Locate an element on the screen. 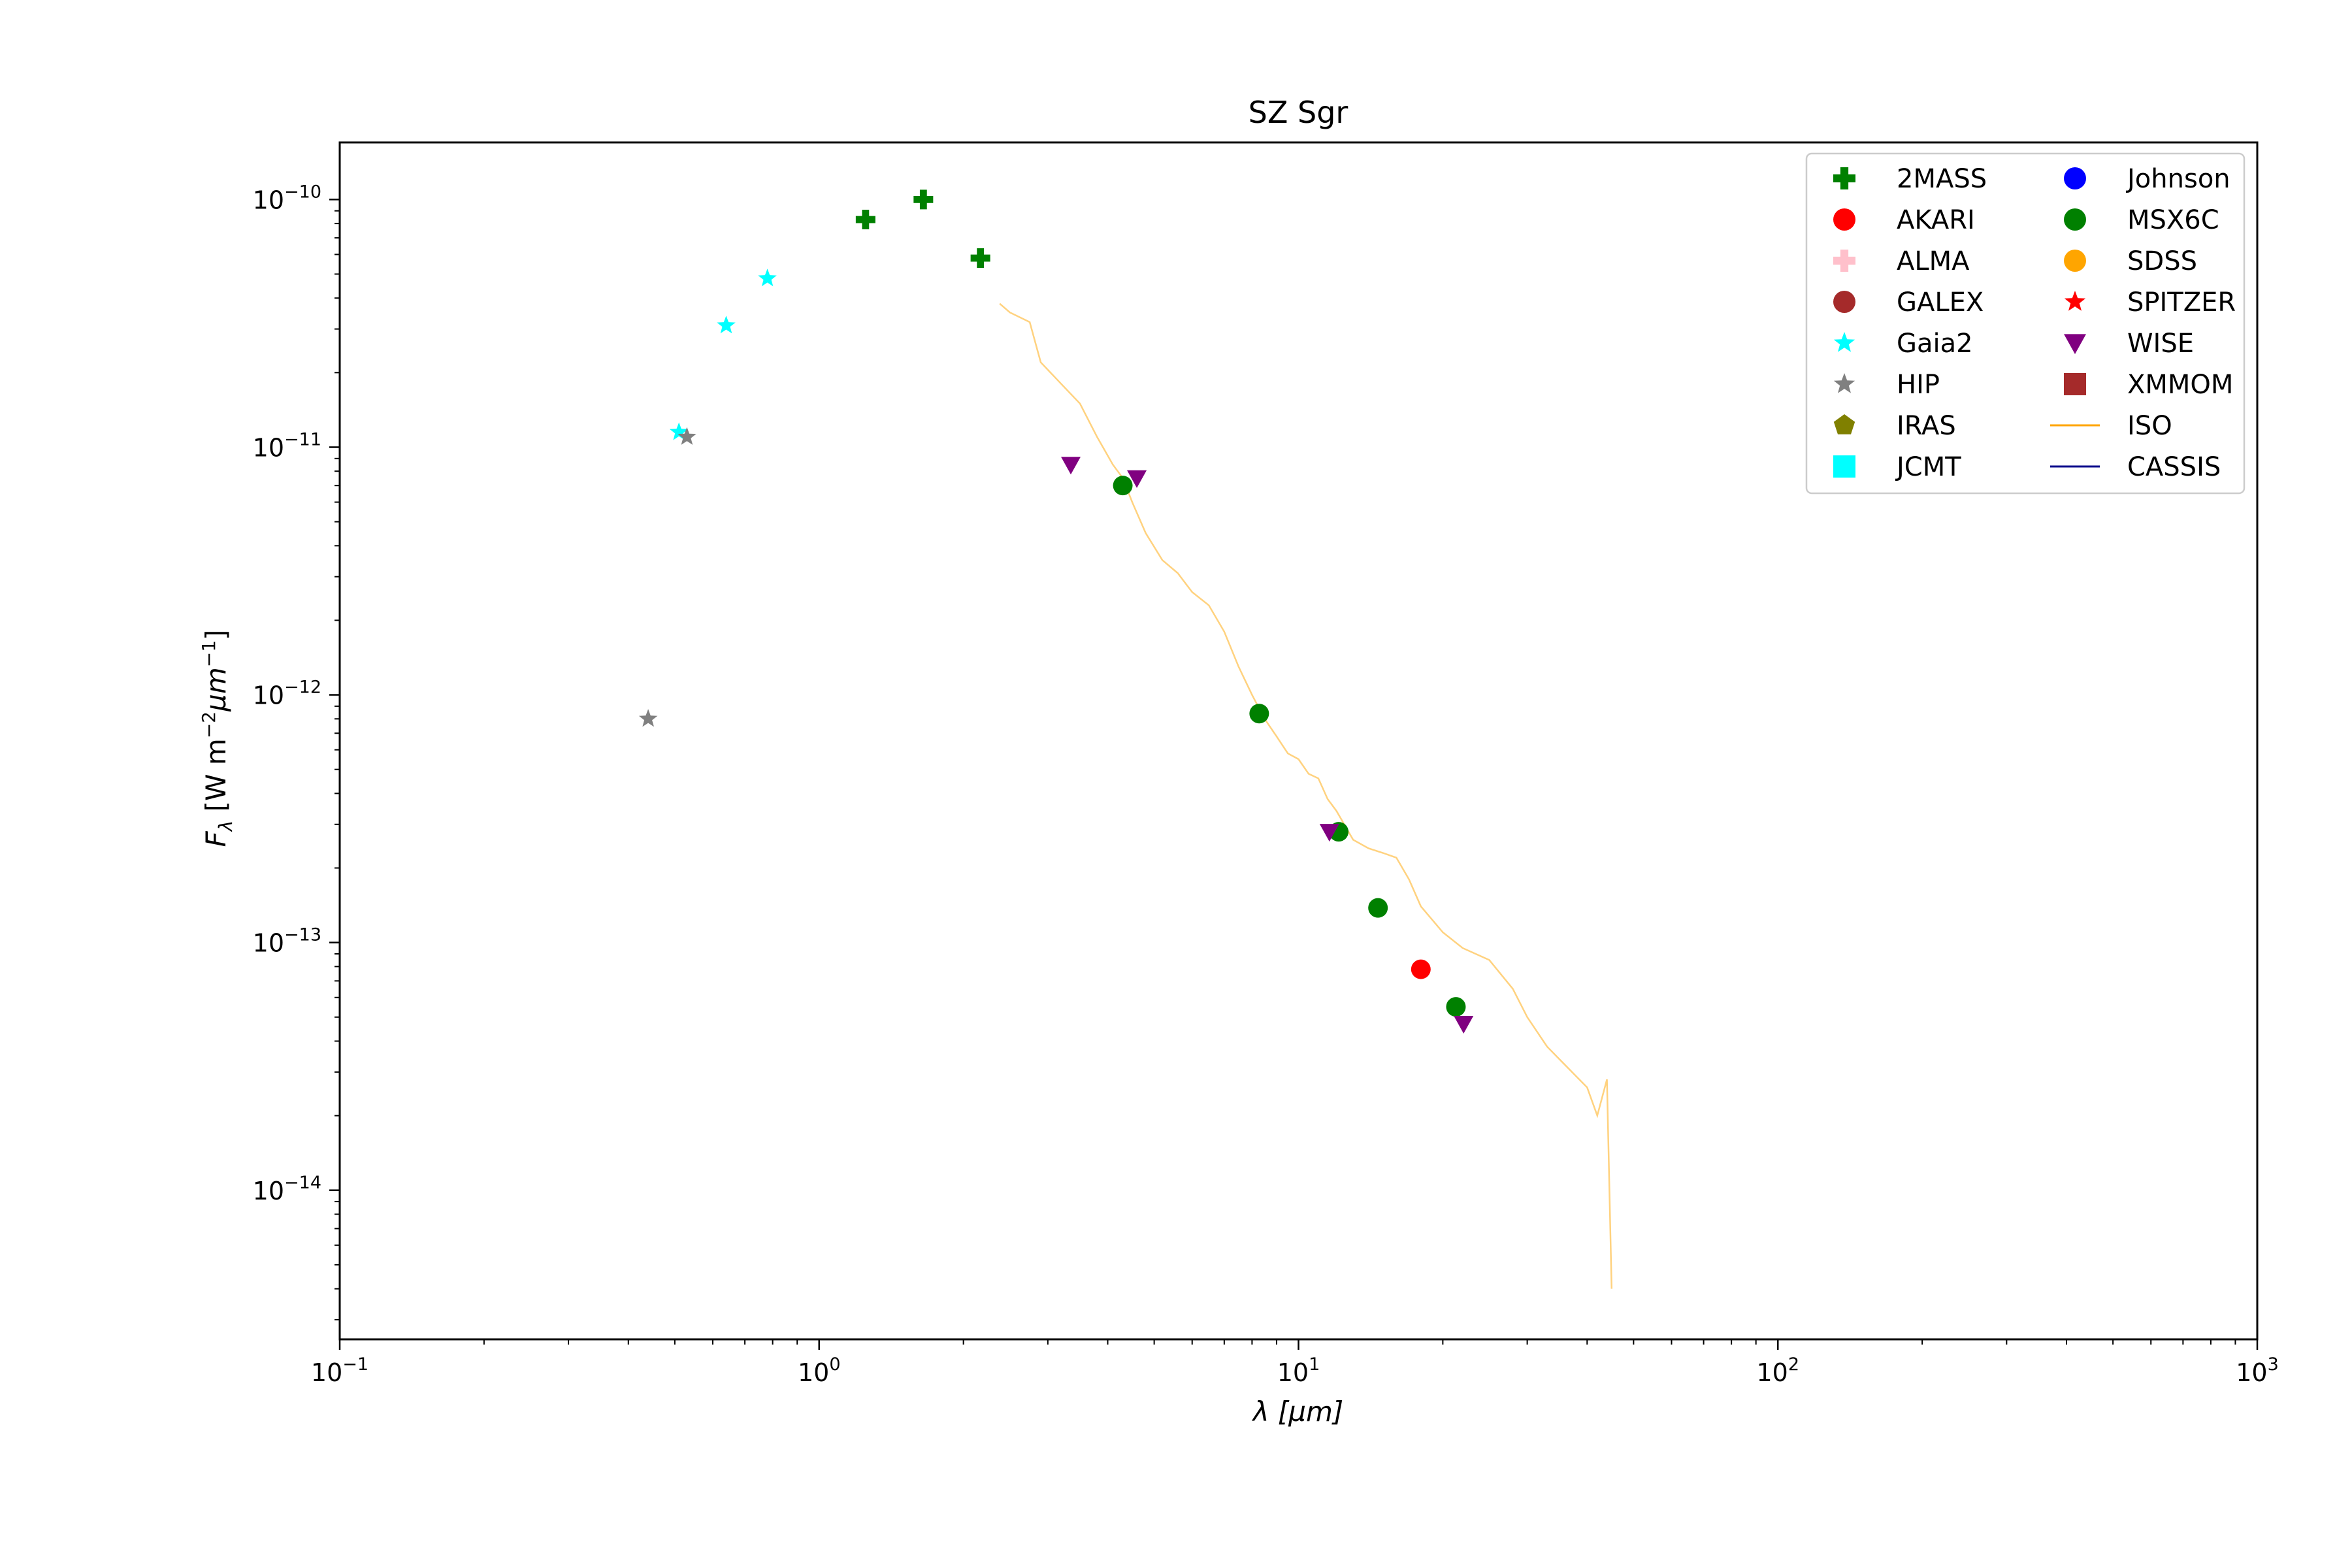 This screenshot has height=1568, width=2352. legend-gaia2-marker is located at coordinates (1844, 342).